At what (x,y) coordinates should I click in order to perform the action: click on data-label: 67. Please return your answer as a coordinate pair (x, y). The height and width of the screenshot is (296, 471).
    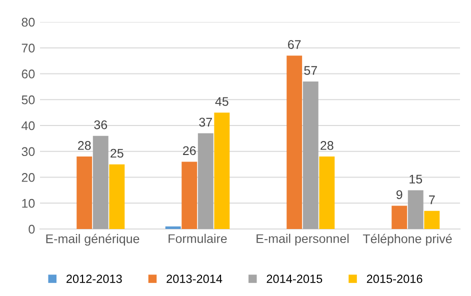
    Looking at the image, I should click on (294, 44).